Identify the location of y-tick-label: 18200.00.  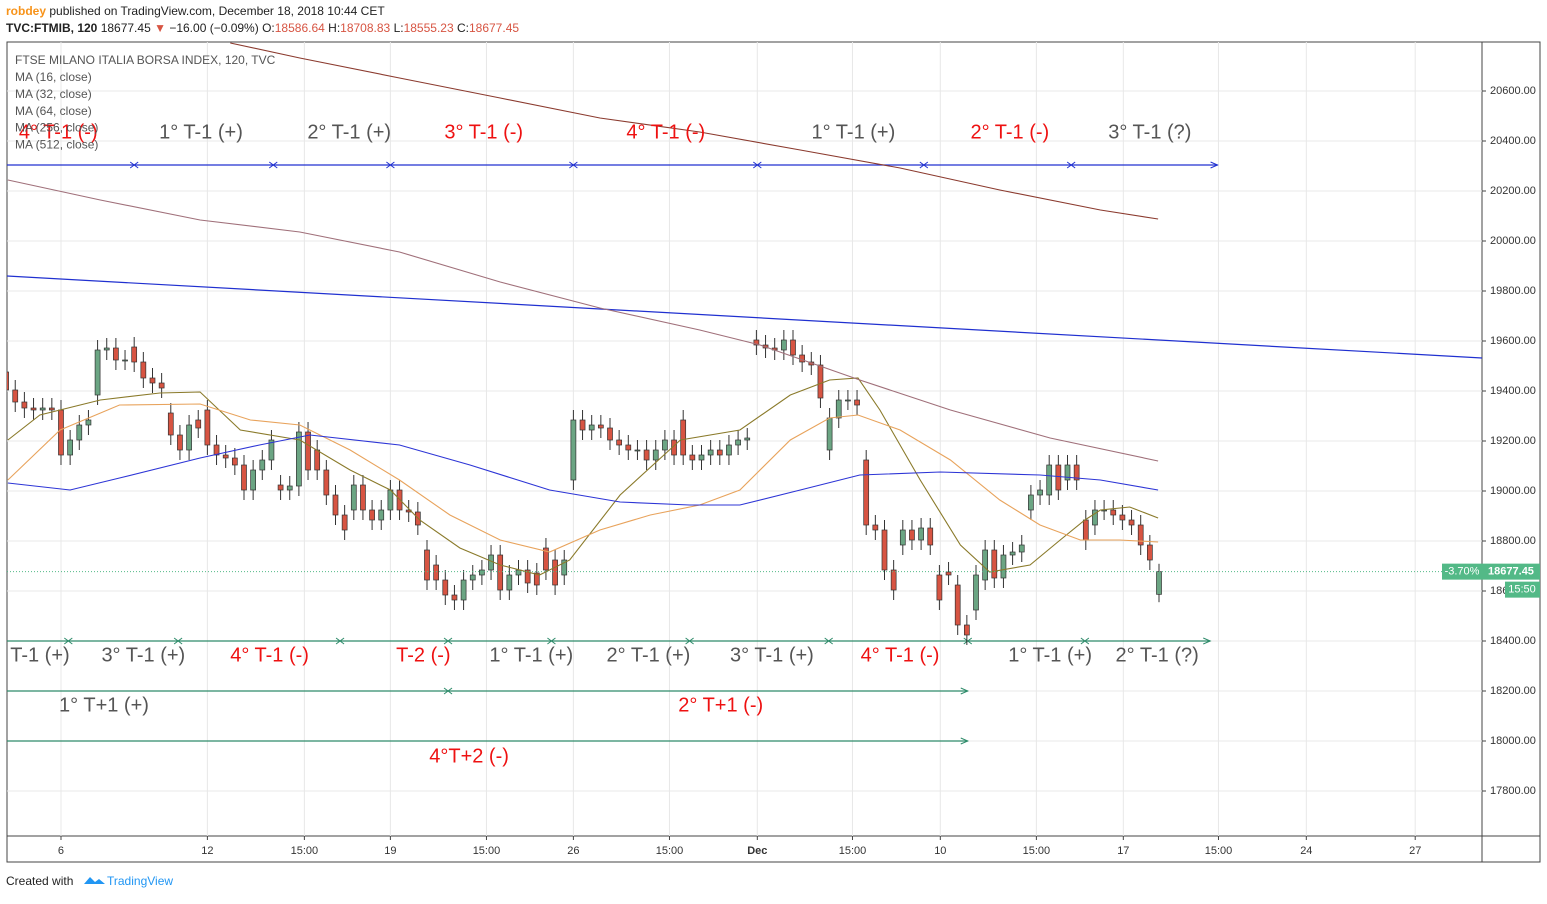
(1513, 691).